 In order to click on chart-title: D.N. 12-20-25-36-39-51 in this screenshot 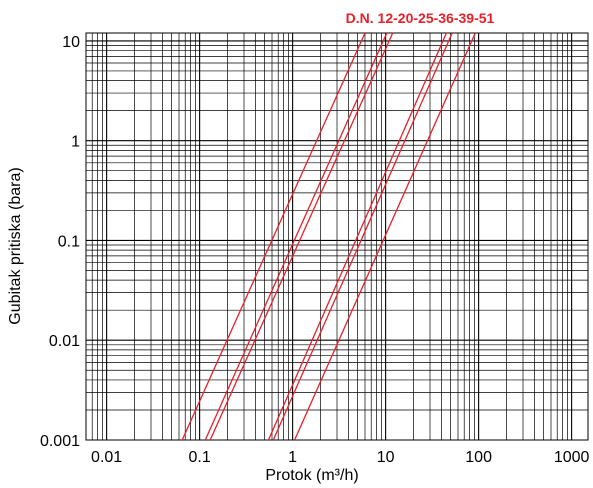, I will do `click(420, 18)`.